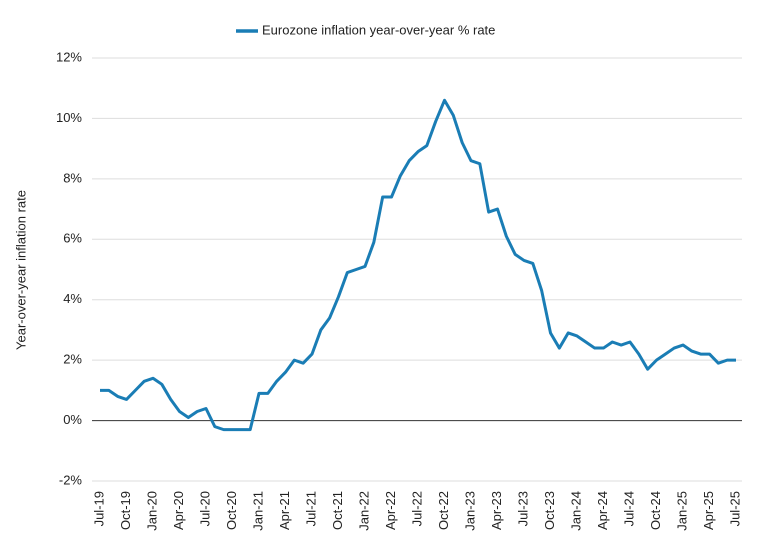 The width and height of the screenshot is (774, 560). What do you see at coordinates (20, 270) in the screenshot?
I see `y-axis-label: Year-over-year inflation rate` at bounding box center [20, 270].